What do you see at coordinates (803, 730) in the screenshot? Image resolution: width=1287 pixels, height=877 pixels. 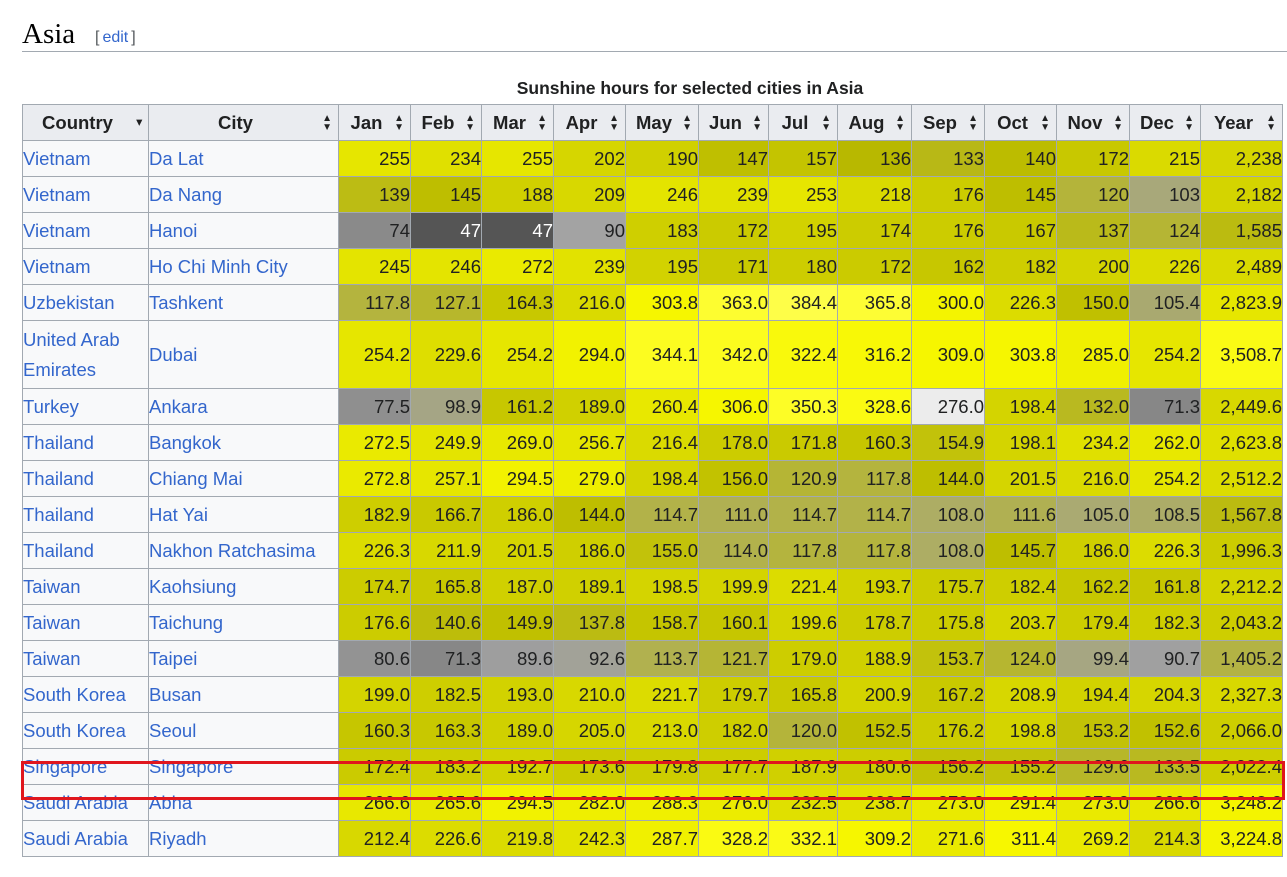 I see `month-value-cell: 120.0` at bounding box center [803, 730].